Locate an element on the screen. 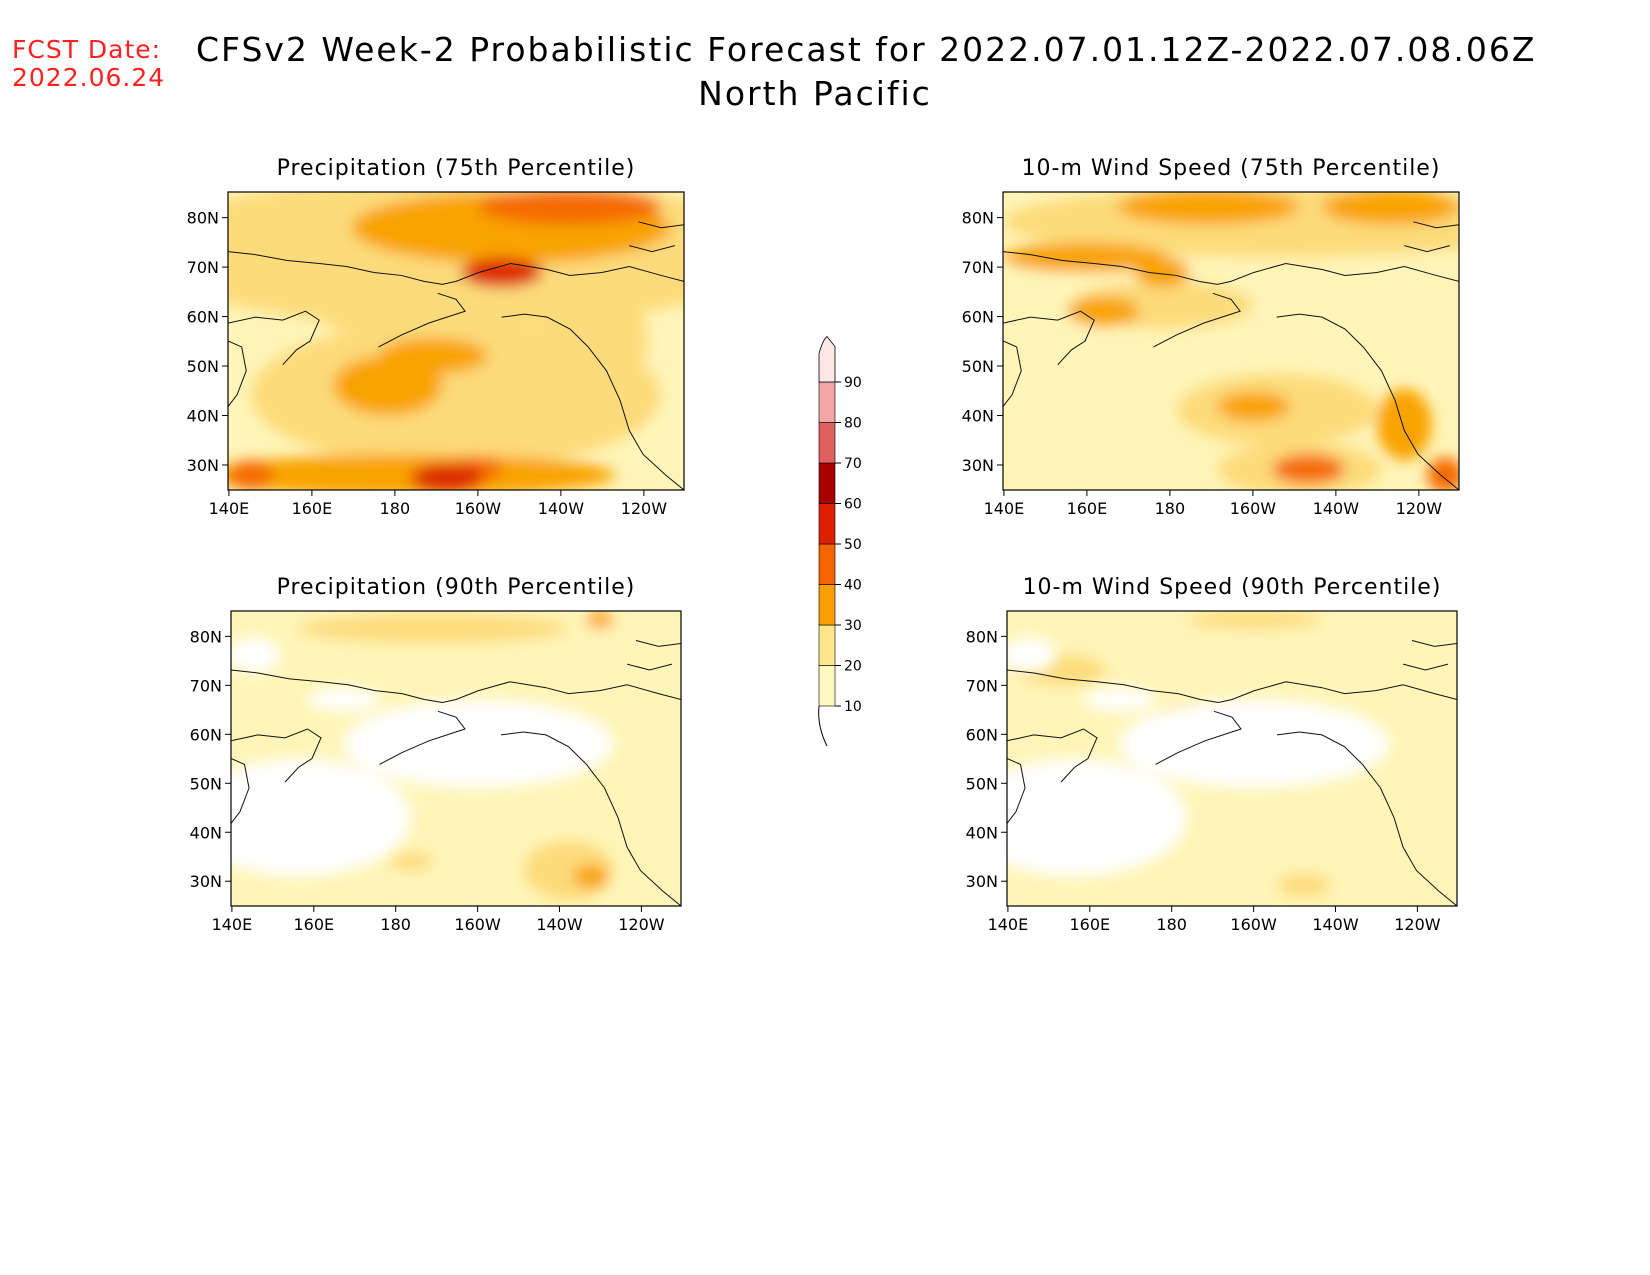 Image resolution: width=1650 pixels, height=1275 pixels. panel-title: 10-m Wind Speed (90th Percentile) is located at coordinates (1232, 587).